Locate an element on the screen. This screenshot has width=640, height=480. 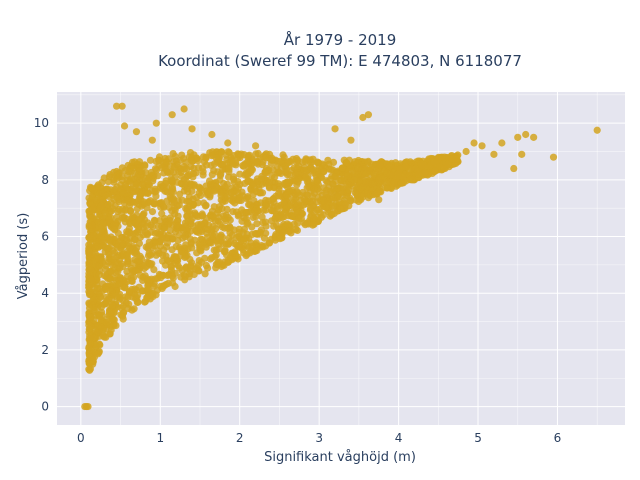
chart-title: År 1979 - 2019 is located at coordinates (340, 39).